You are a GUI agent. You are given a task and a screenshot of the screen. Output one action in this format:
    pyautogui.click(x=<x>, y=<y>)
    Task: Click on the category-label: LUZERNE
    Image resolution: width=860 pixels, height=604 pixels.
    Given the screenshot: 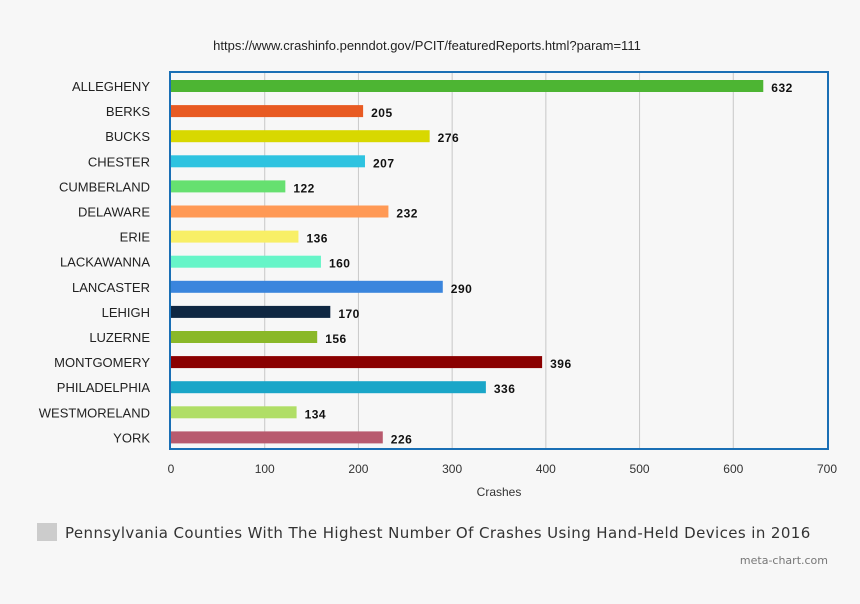 What is the action you would take?
    pyautogui.click(x=119, y=337)
    